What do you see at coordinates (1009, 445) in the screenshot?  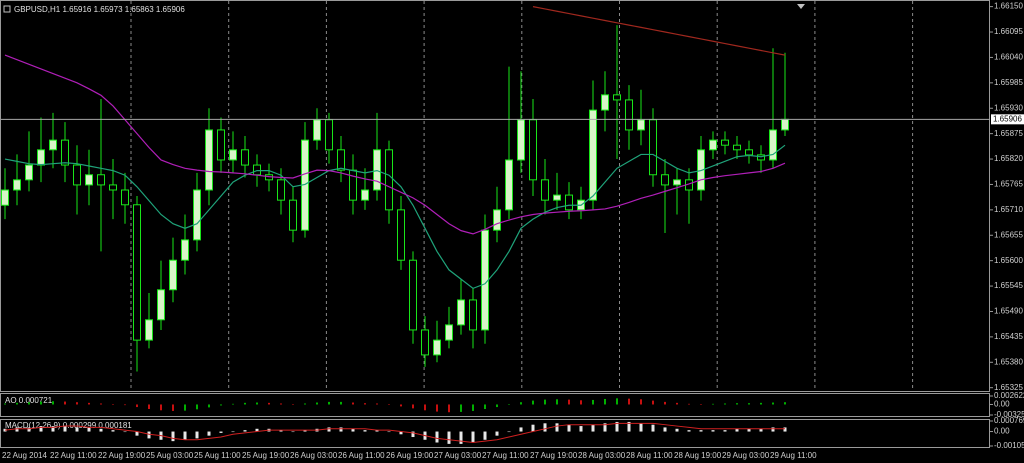 I see `y-tick-label: -0.001055` at bounding box center [1009, 445].